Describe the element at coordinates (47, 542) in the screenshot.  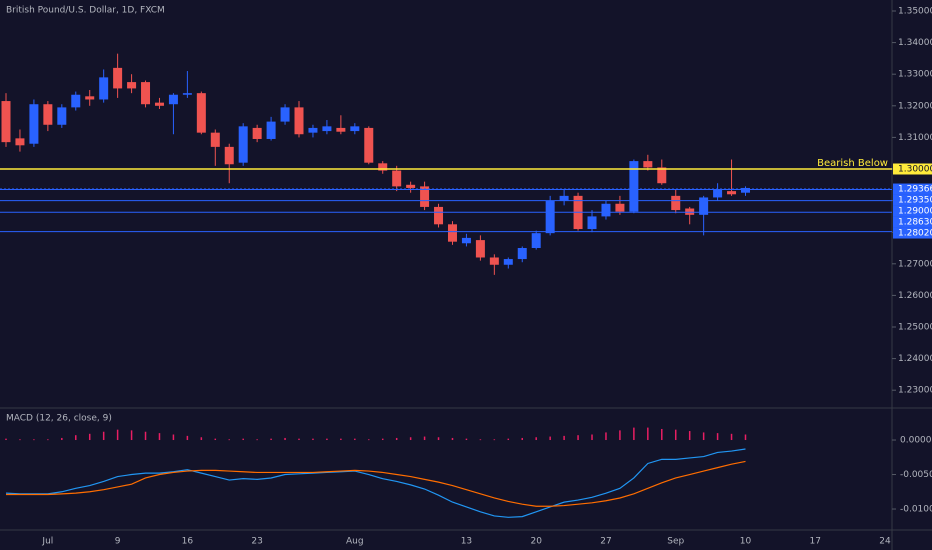
I see `x-tick-label: Jul` at that location.